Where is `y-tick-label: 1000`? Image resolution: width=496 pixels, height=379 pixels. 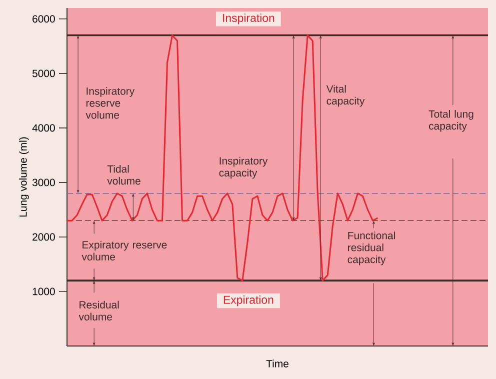 y-tick-label: 1000 is located at coordinates (43, 292).